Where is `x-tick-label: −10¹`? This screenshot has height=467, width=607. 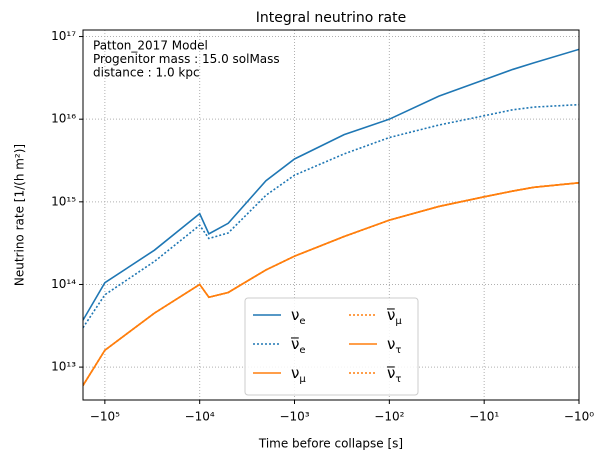
x-tick-label: −10¹ is located at coordinates (484, 417).